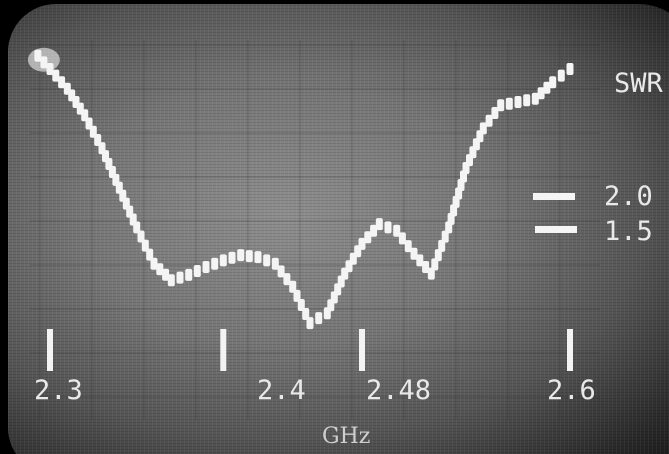 The image size is (669, 454). Describe the element at coordinates (281, 390) in the screenshot. I see `x-tick-label-2-4: 2.4` at that location.